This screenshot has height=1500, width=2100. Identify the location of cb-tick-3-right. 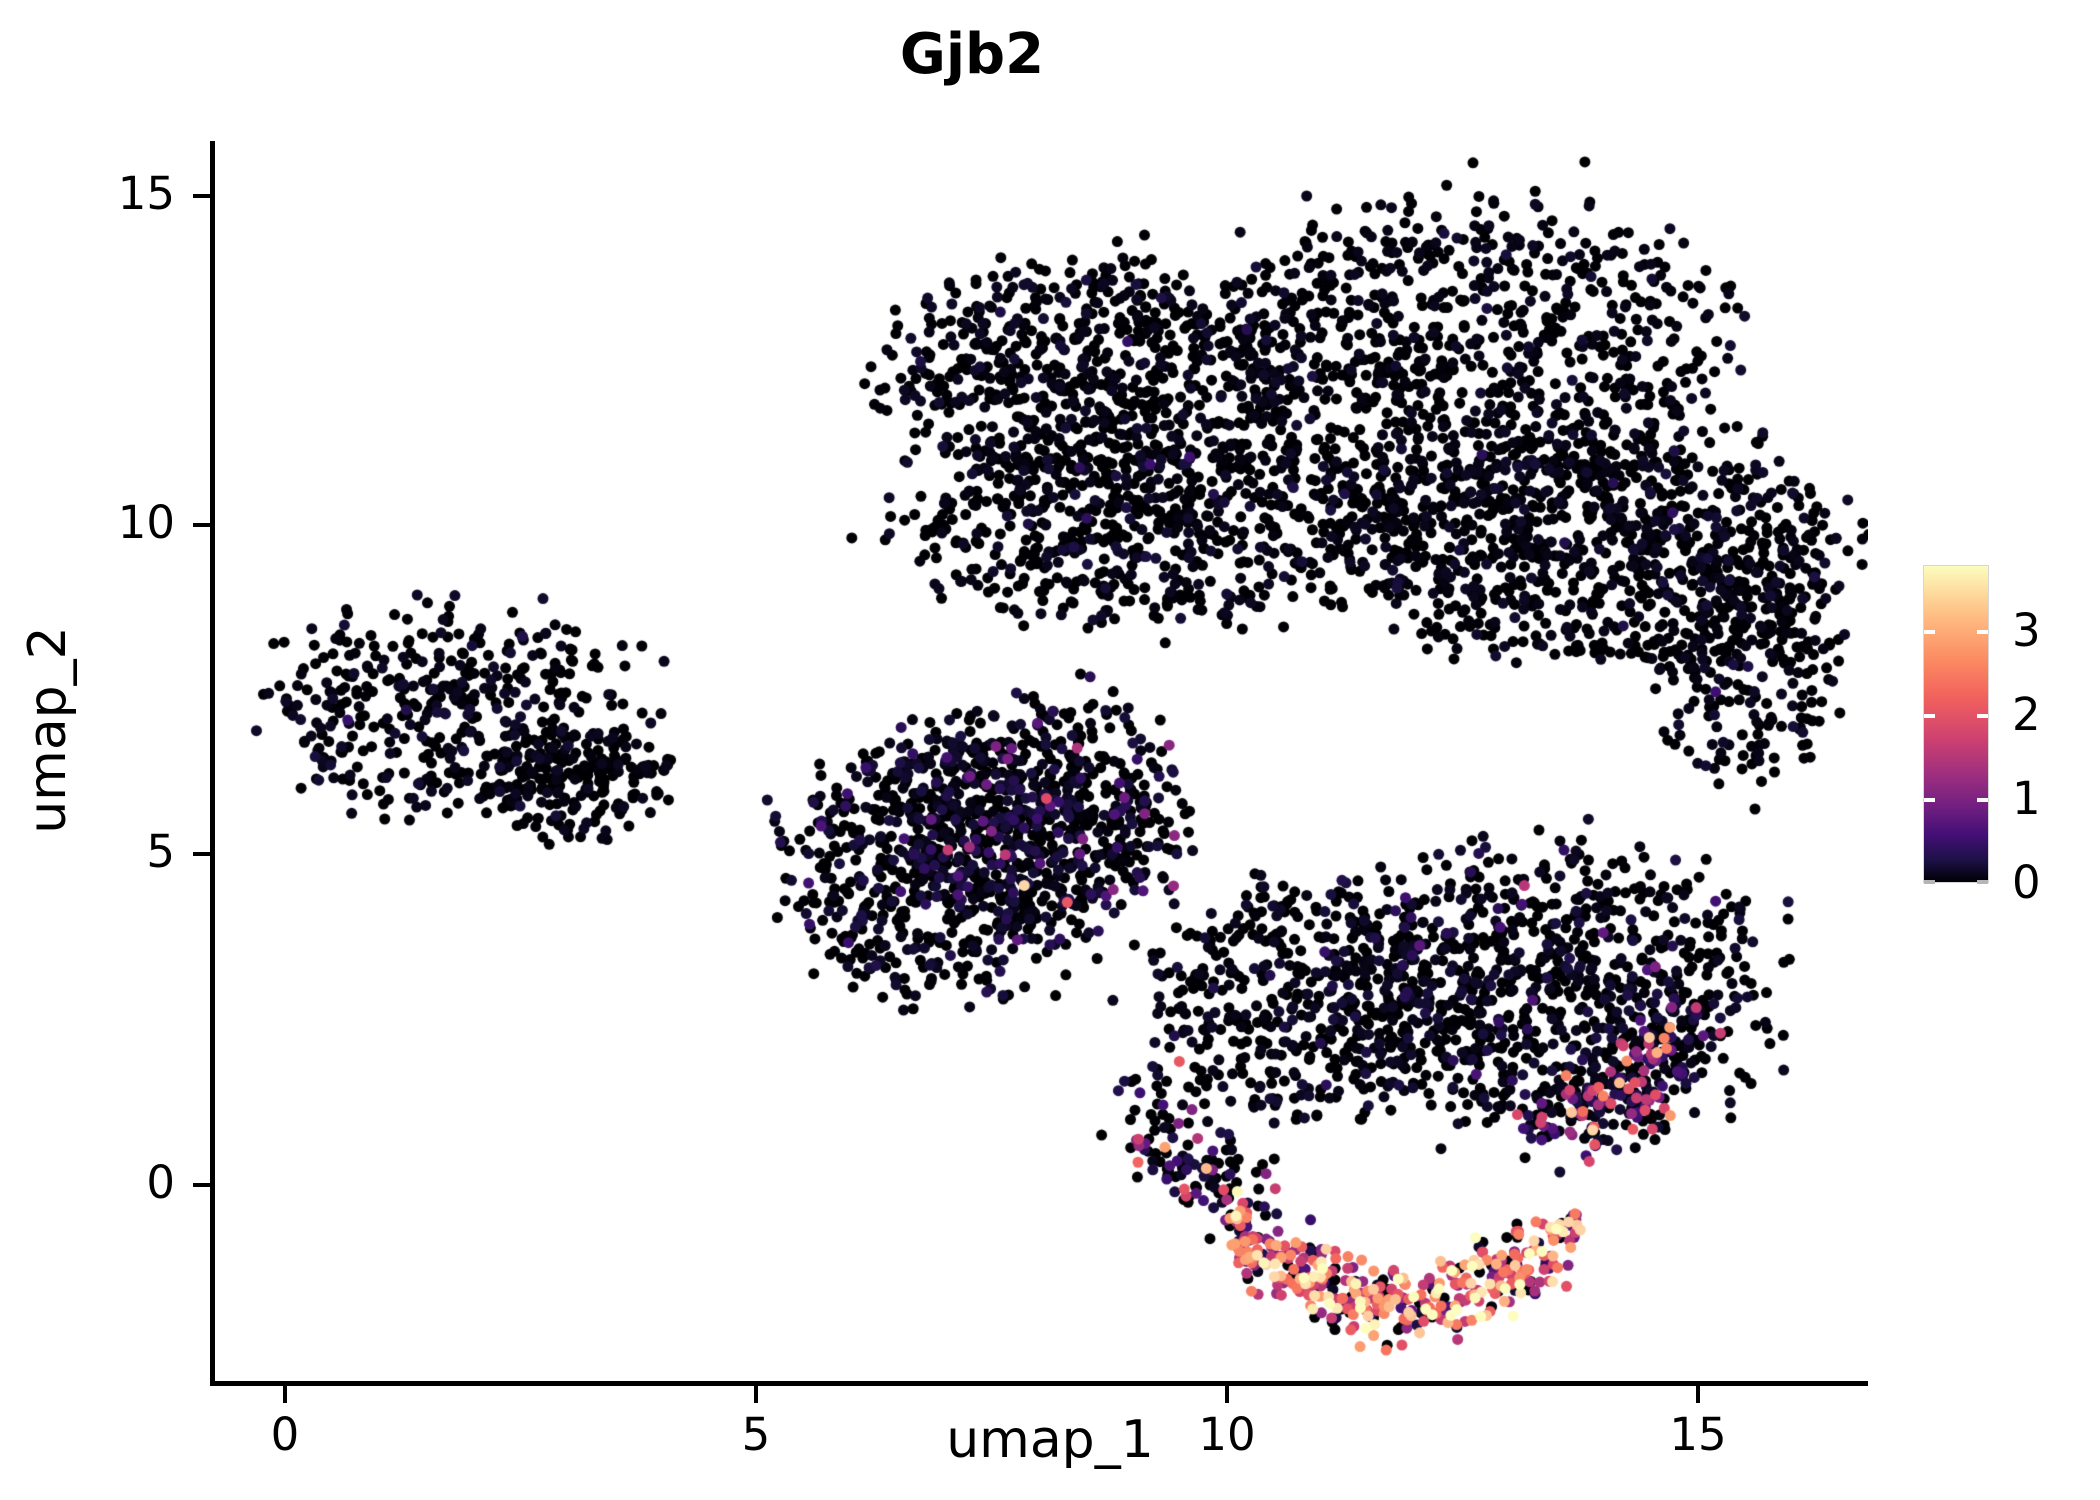
(1982, 632).